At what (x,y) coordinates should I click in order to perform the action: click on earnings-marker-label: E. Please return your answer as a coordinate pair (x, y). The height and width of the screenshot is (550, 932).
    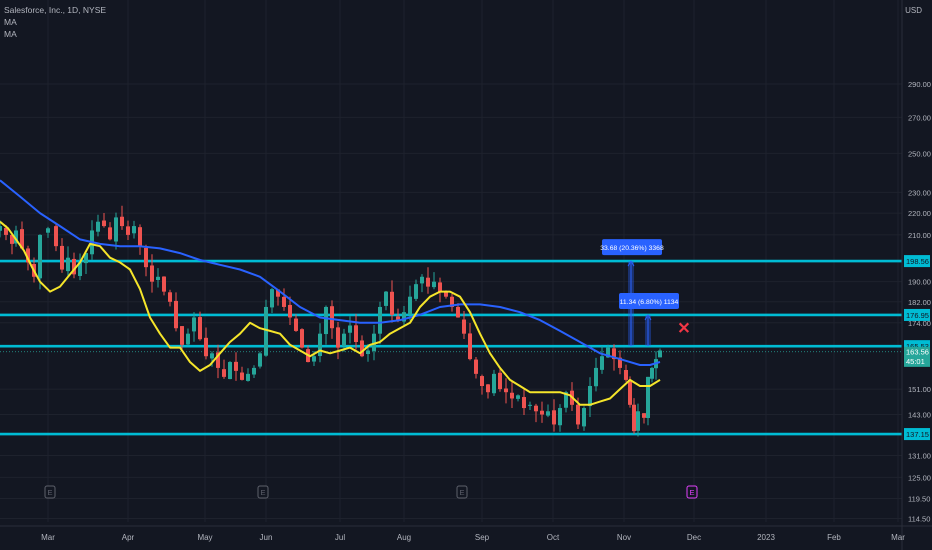
    Looking at the image, I should click on (461, 492).